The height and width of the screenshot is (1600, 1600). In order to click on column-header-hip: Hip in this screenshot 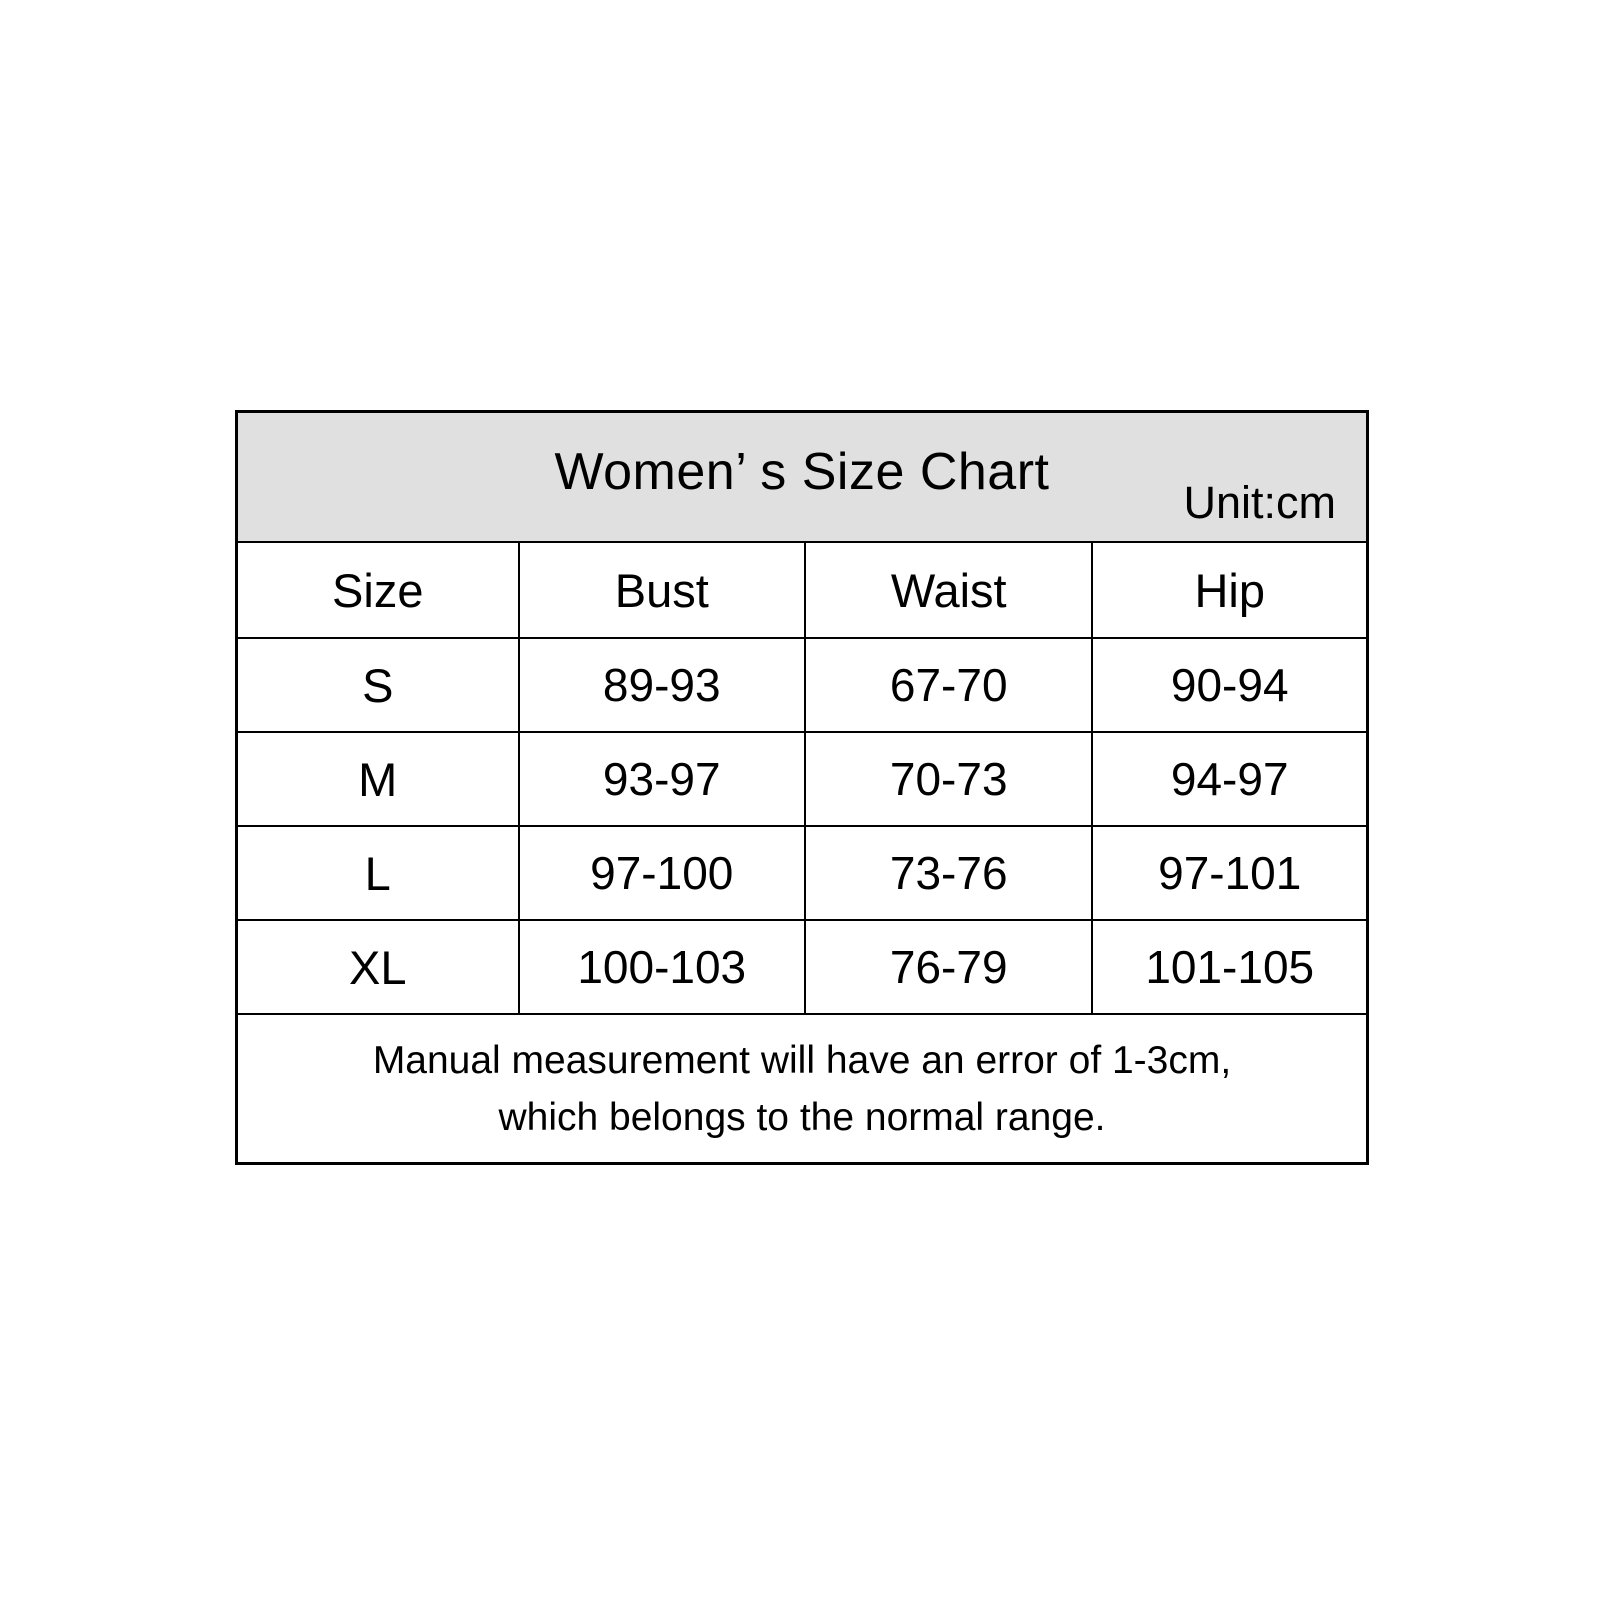, I will do `click(1228, 590)`.